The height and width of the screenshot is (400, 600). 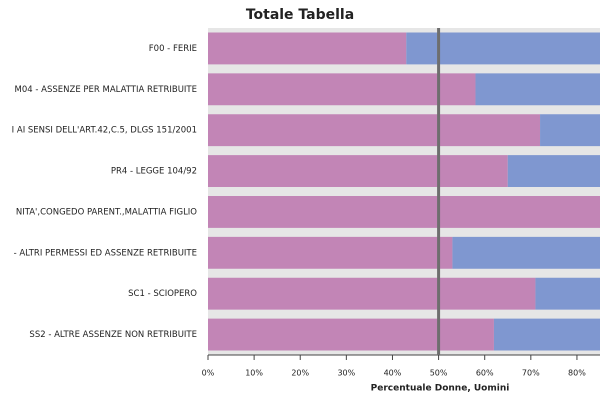 I want to click on x-tick-label: 50%, so click(x=439, y=373).